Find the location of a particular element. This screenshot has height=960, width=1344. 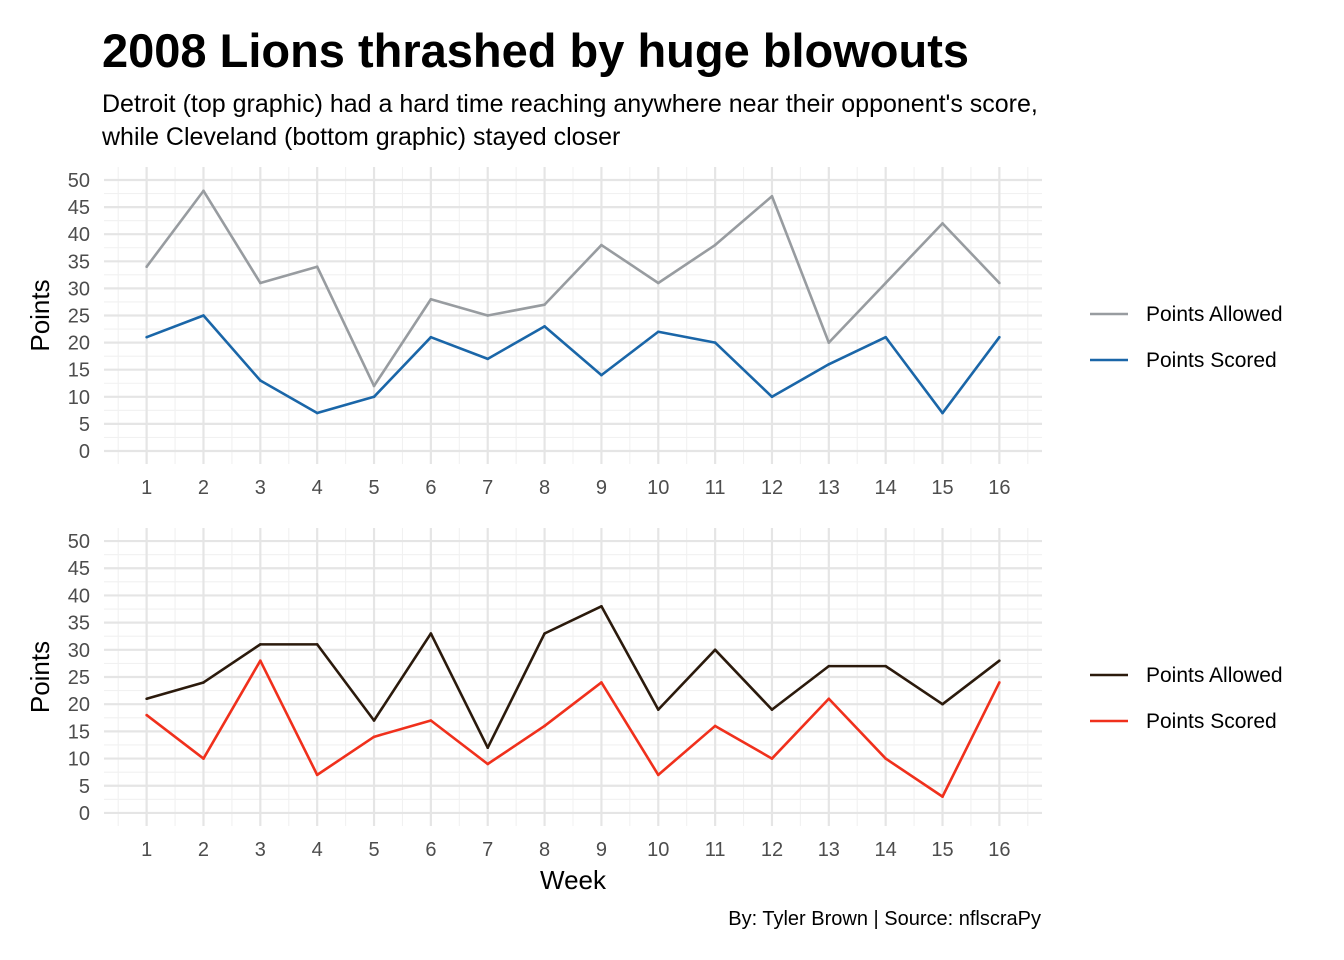

y-tick-label: 5 is located at coordinates (84, 787).